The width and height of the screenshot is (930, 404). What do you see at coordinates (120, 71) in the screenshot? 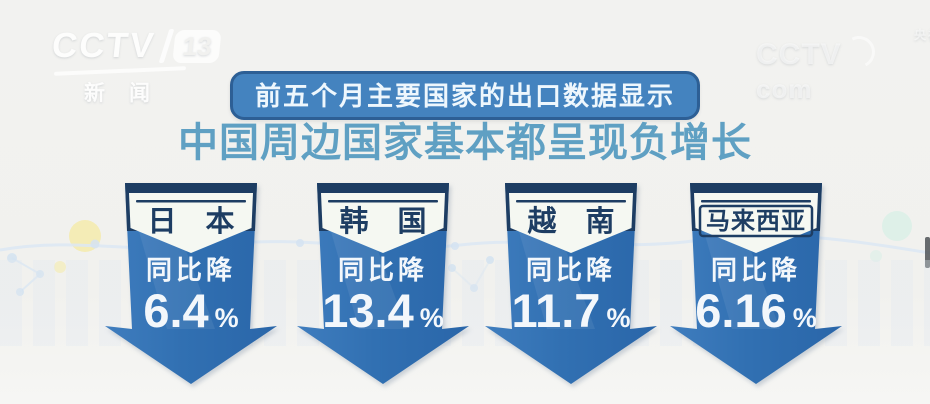
I see `logo-underline-decor` at bounding box center [120, 71].